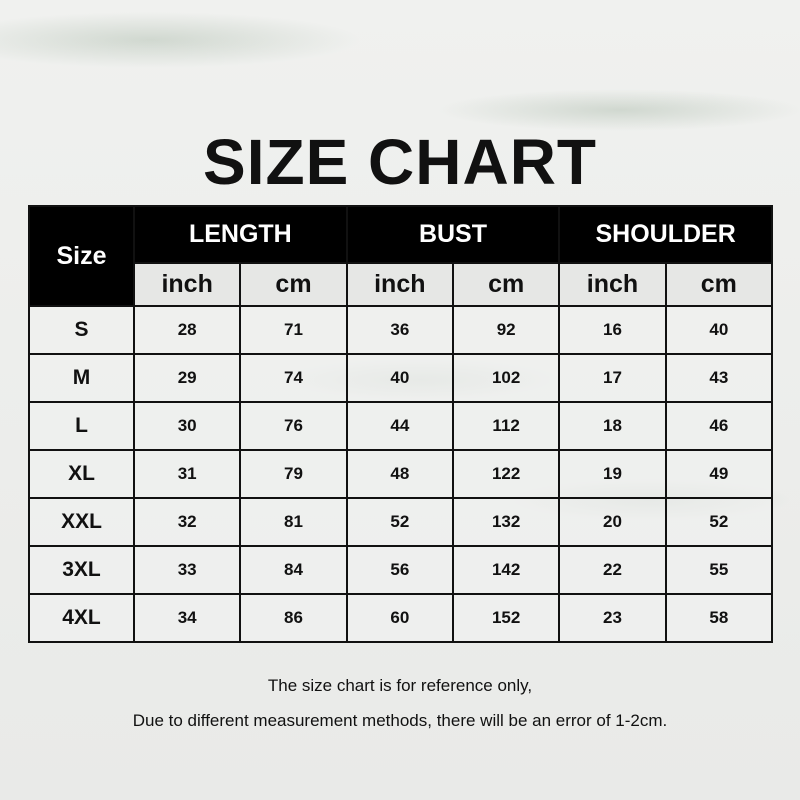 The width and height of the screenshot is (800, 800). I want to click on value-cell: 20, so click(612, 522).